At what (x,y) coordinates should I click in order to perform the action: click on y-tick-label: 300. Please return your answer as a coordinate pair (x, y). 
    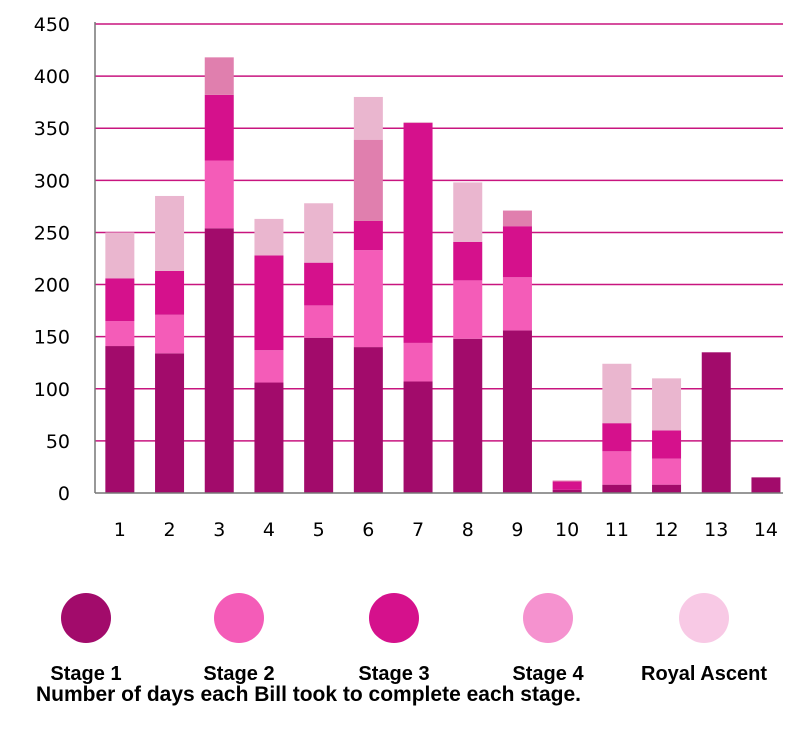
    Looking at the image, I should click on (52, 181).